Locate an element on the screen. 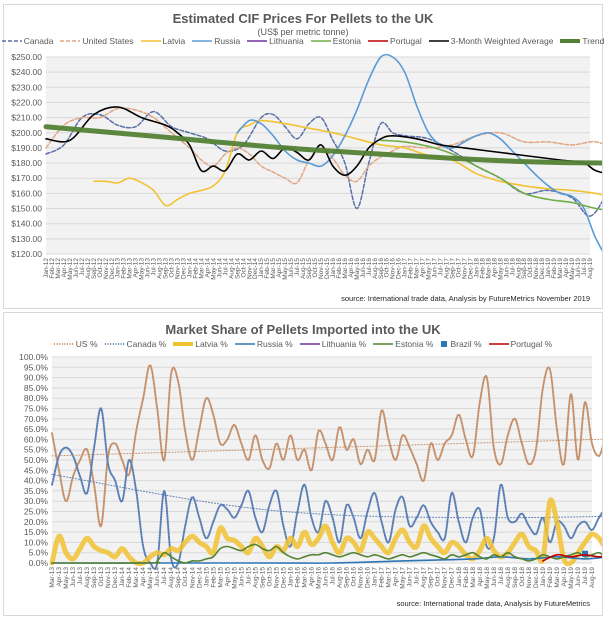 The width and height of the screenshot is (608, 621). y-tick-label: $210.00 is located at coordinates (26, 118).